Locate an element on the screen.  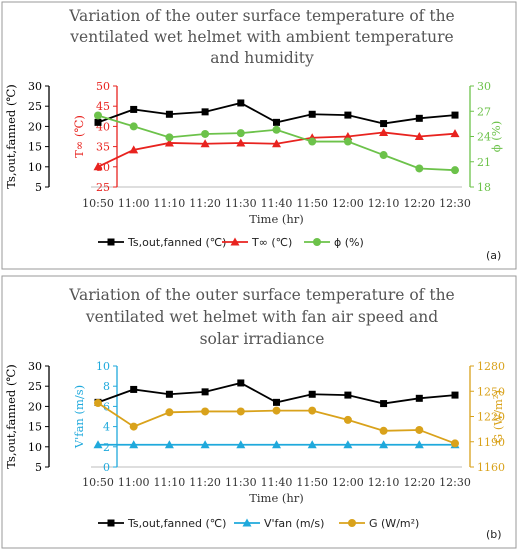
y-tick-label-a1: 25 is located at coordinates (35, 106).